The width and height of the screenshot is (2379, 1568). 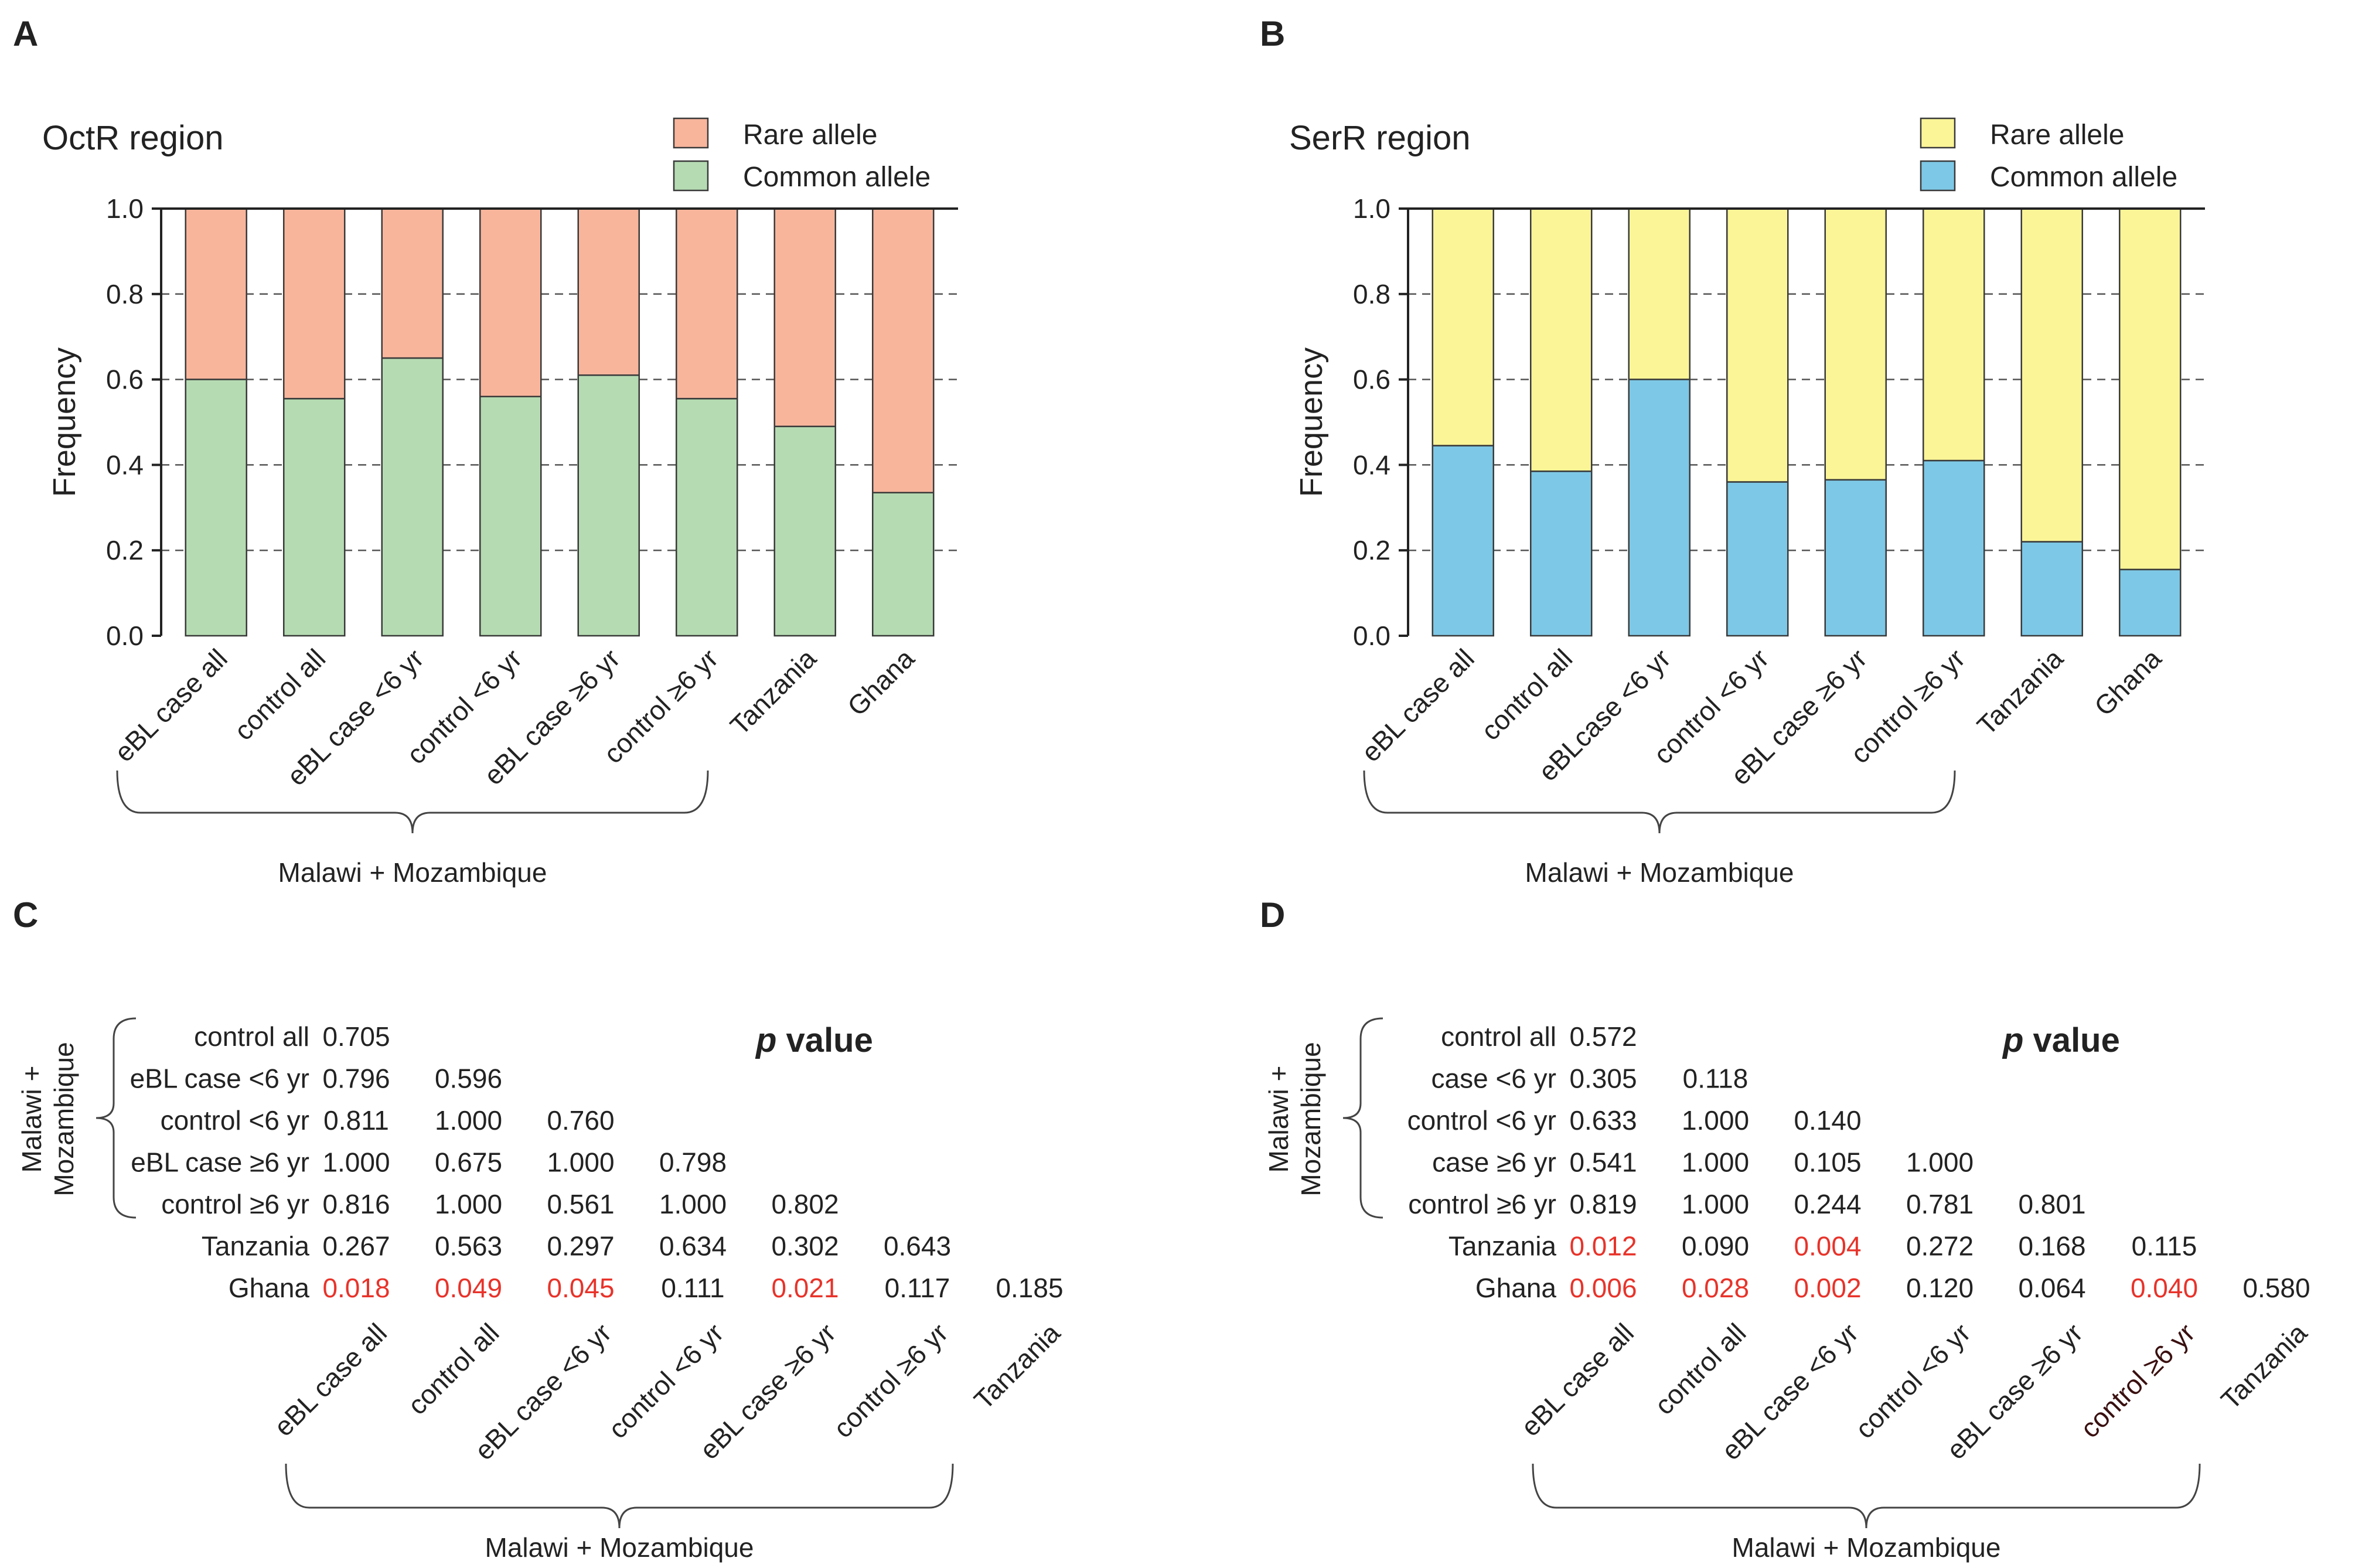 What do you see at coordinates (1700, 1368) in the screenshot?
I see `column-label: control all` at bounding box center [1700, 1368].